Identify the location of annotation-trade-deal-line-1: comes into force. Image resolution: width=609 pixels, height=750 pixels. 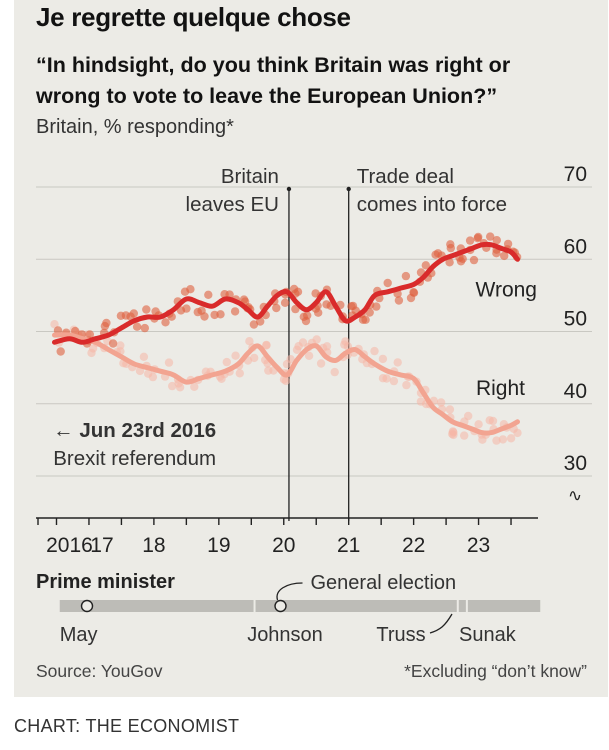
(432, 204).